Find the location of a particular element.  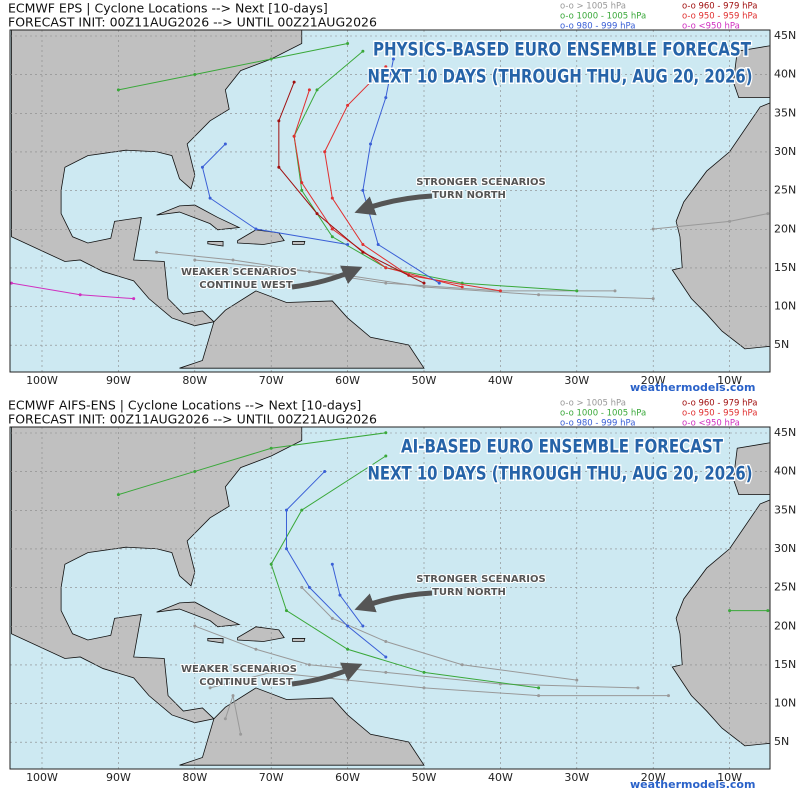

lat-label: 35N is located at coordinates (785, 509).